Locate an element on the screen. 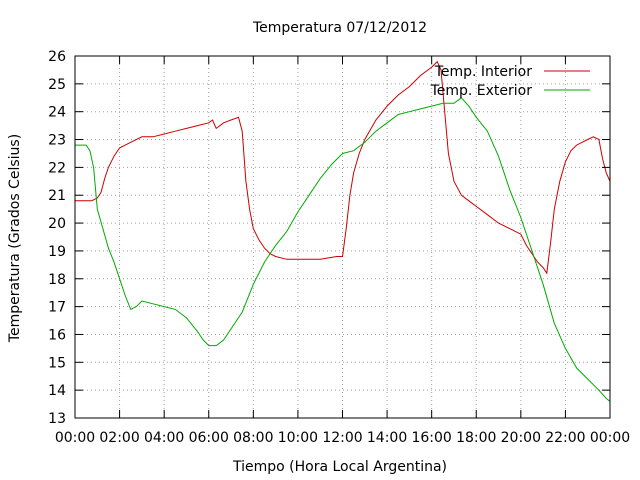 The width and height of the screenshot is (640, 480). y-tick-label: 17 is located at coordinates (57, 308).